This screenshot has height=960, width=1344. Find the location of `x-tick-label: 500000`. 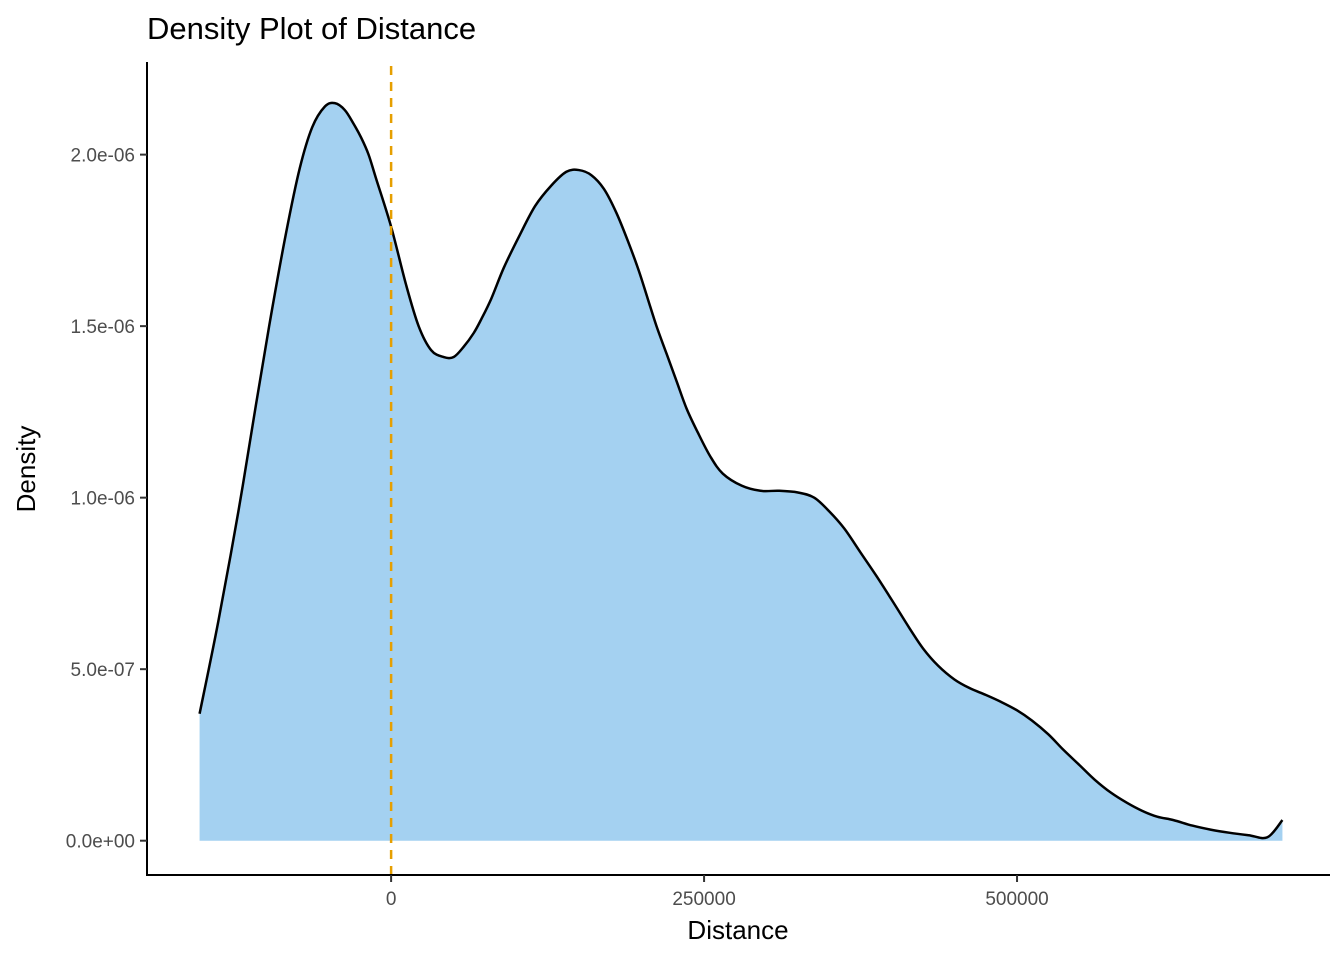

x-tick-label: 500000 is located at coordinates (1016, 899).